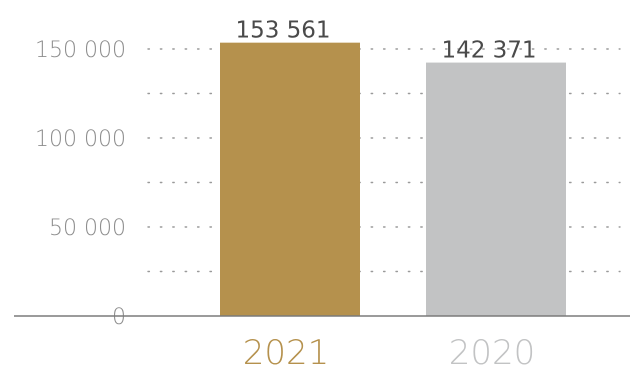 The width and height of the screenshot is (630, 368). What do you see at coordinates (80, 139) in the screenshot?
I see `y-tick-label: 100 000` at bounding box center [80, 139].